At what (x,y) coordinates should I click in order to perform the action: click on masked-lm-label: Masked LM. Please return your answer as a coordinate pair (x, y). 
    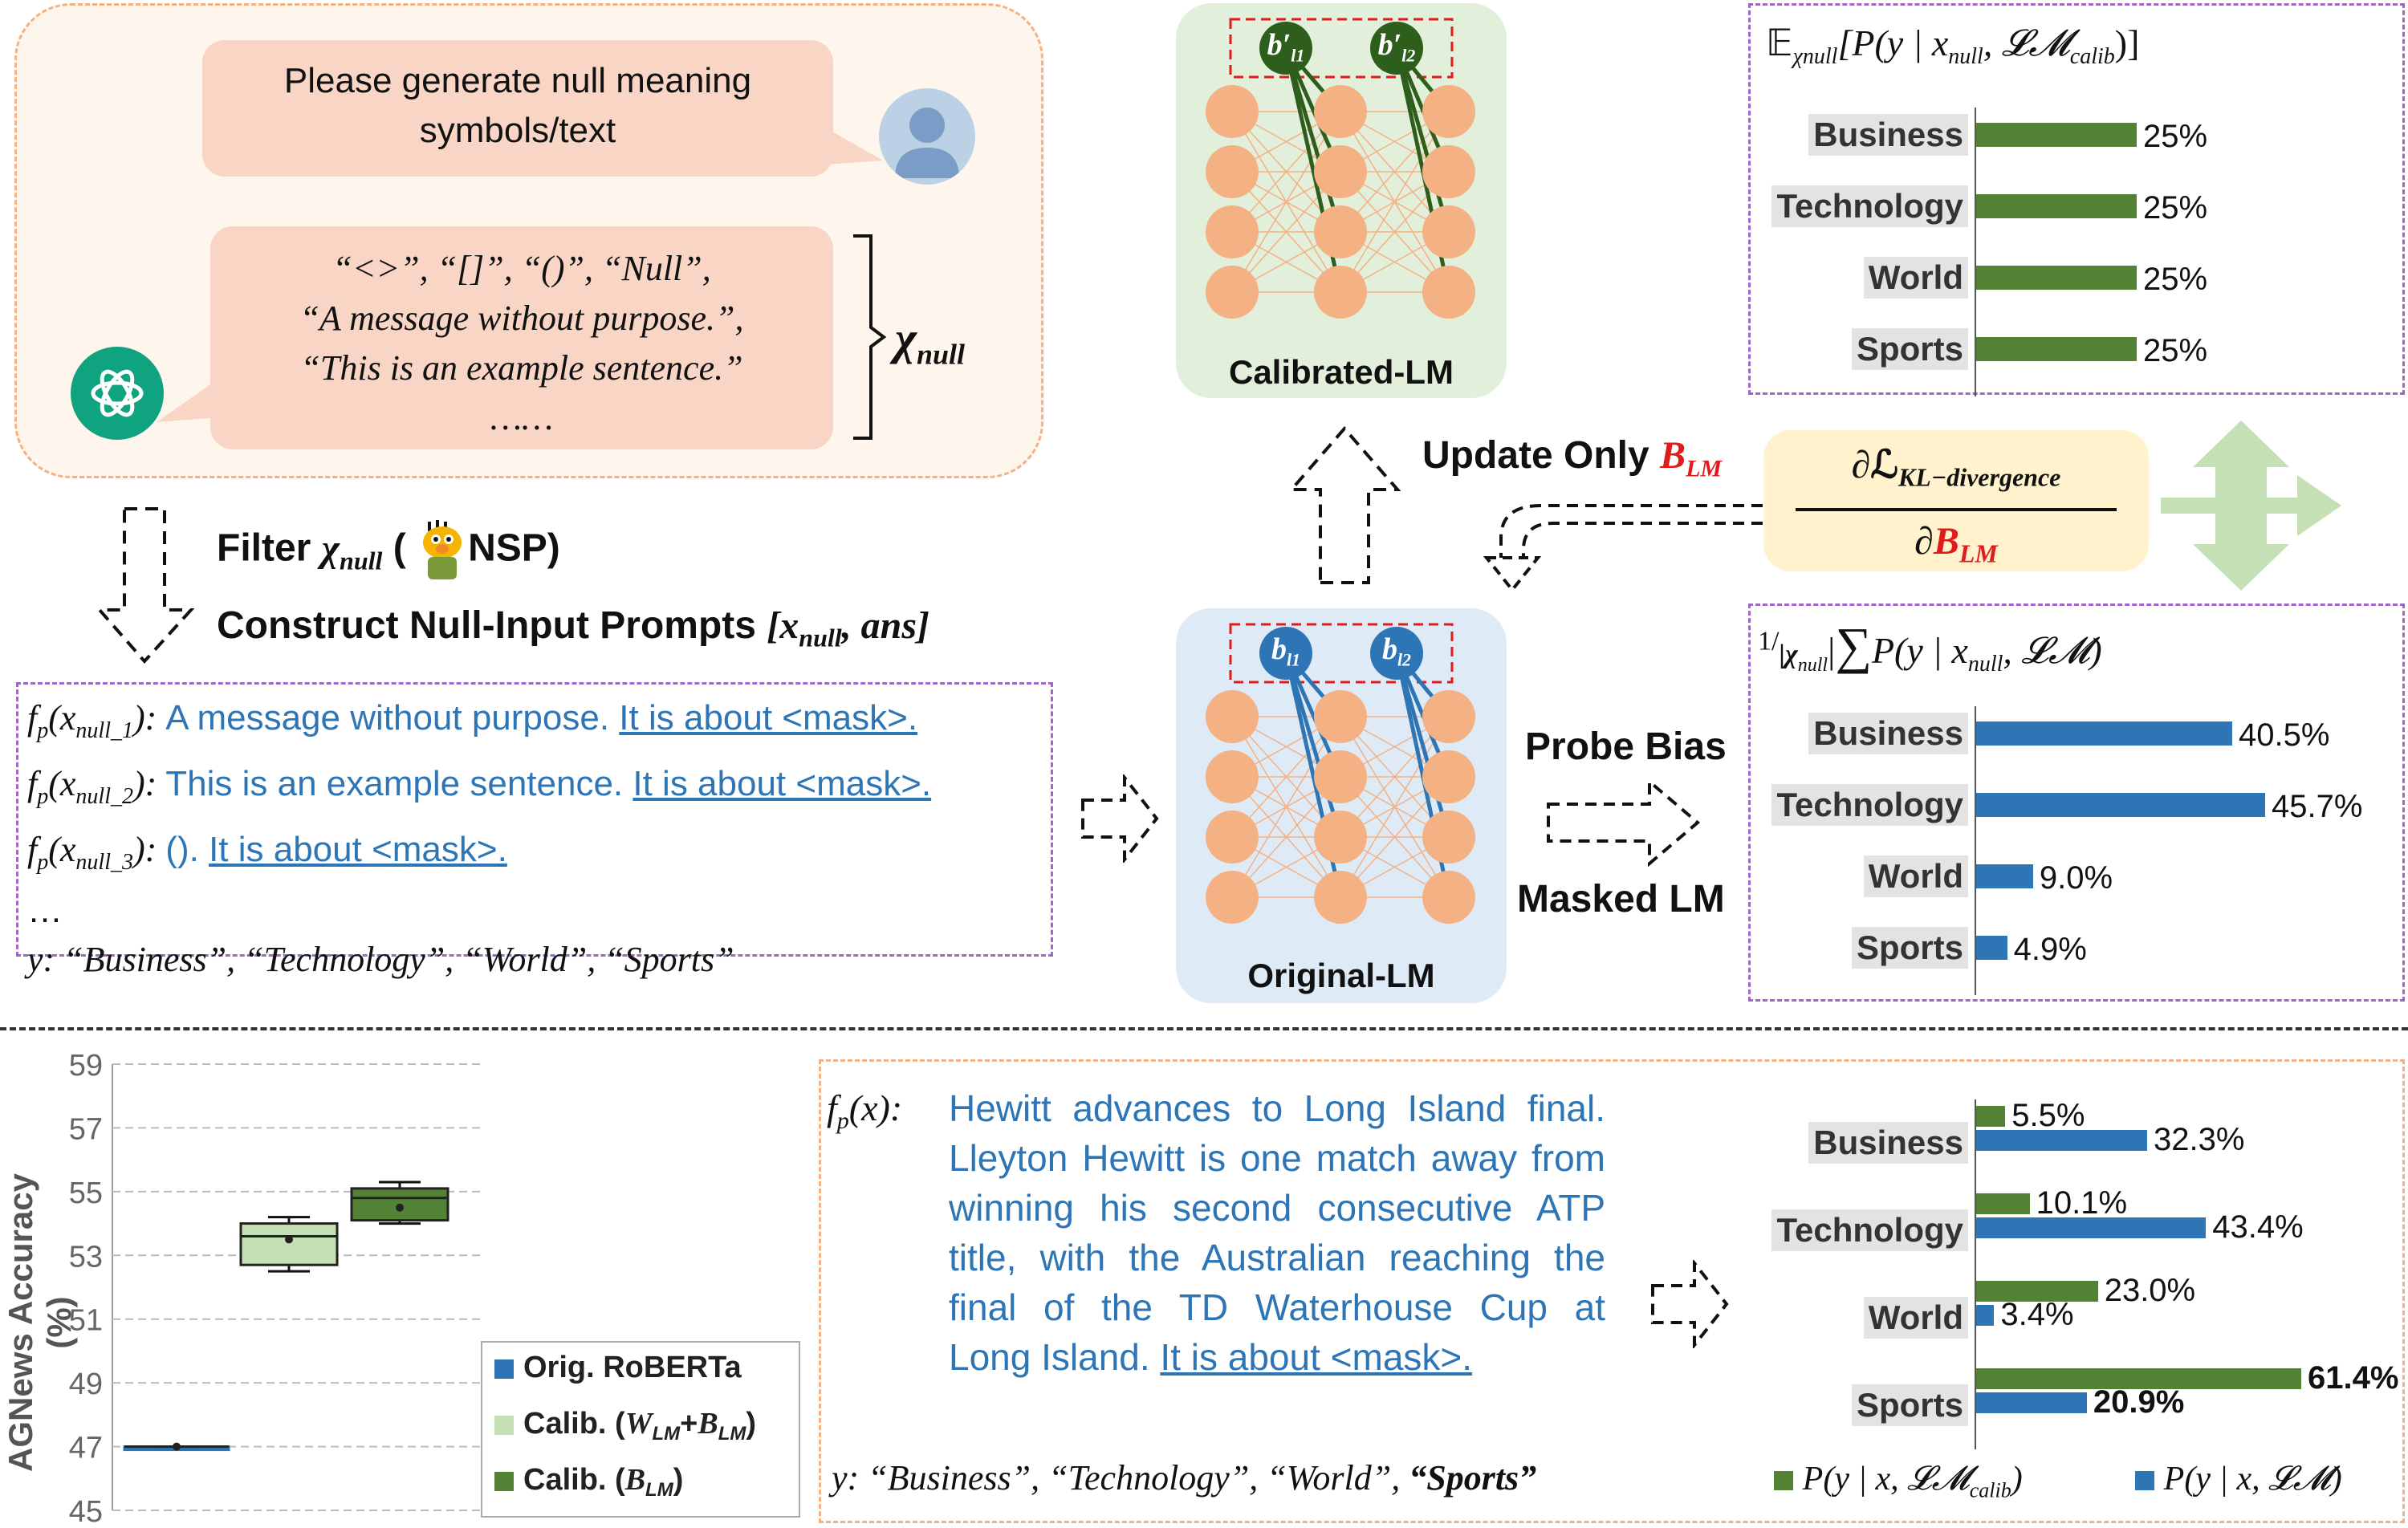
    Looking at the image, I should click on (1621, 899).